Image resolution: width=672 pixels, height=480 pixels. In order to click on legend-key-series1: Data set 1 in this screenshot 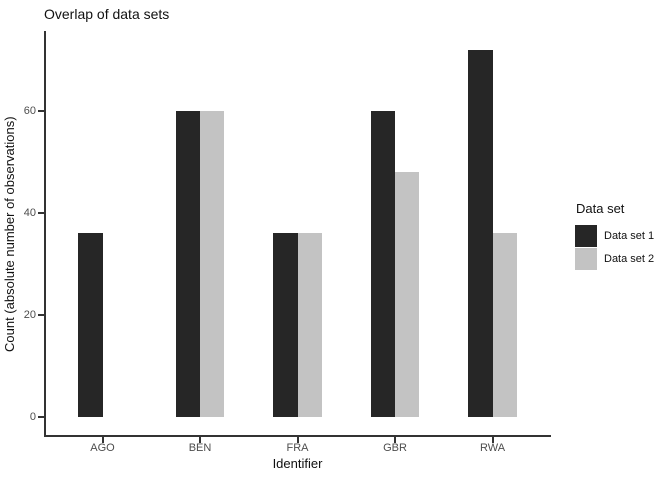, I will do `click(614, 236)`.